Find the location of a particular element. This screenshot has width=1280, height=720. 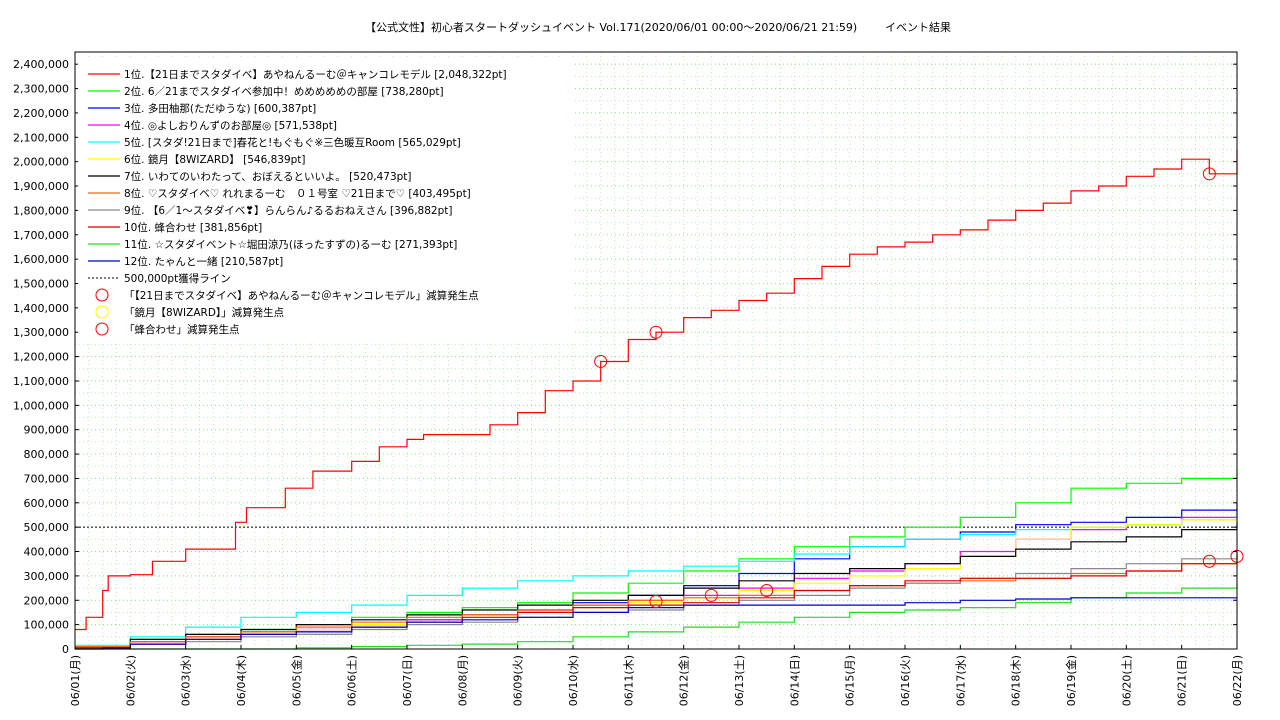

y-tick-label: 900,000 is located at coordinates (47, 430).